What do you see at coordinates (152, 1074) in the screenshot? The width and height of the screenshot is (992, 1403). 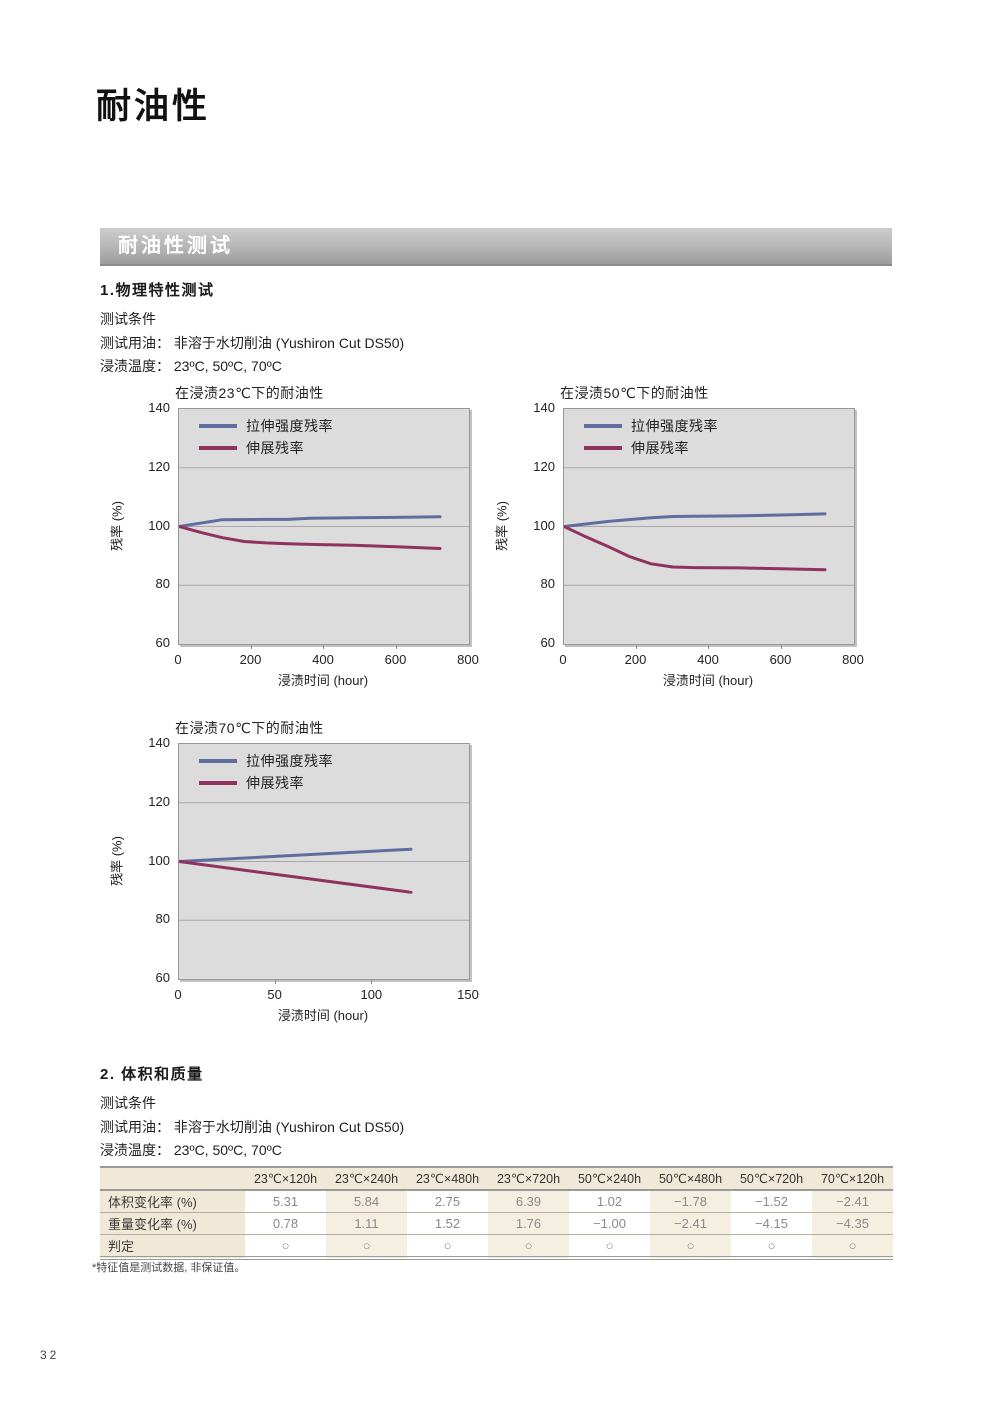 I see `section2-heading: 2. 体积和质量` at bounding box center [152, 1074].